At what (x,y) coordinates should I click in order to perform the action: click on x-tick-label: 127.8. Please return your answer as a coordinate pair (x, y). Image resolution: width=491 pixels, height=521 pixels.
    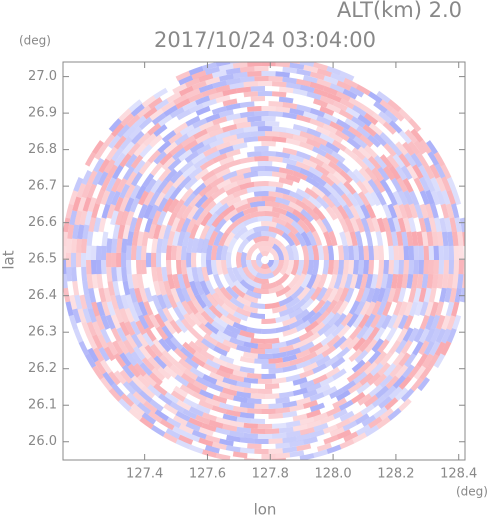
    Looking at the image, I should click on (270, 474).